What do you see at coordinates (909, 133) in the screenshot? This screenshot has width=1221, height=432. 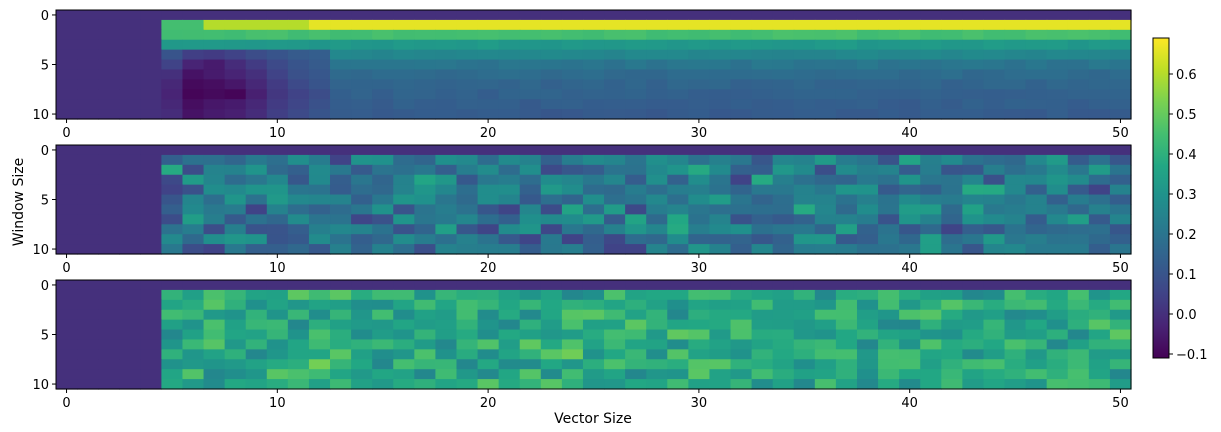 I see `x-tick-label: 40` at bounding box center [909, 133].